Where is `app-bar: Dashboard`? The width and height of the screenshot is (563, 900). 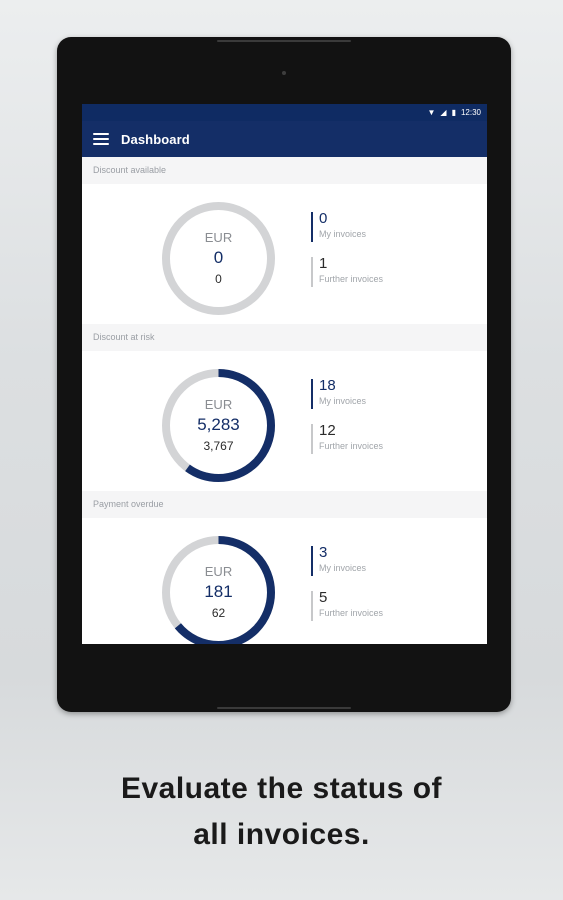 app-bar: Dashboard is located at coordinates (284, 139).